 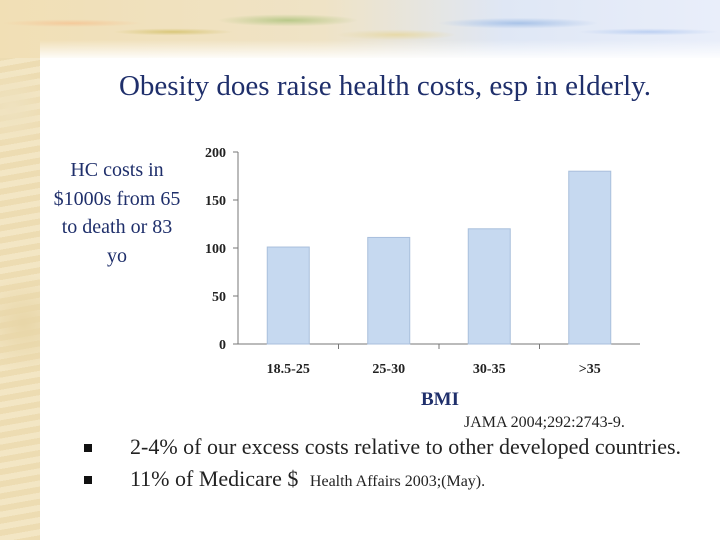 I want to click on x-tick-label: 25-30, so click(x=388, y=369).